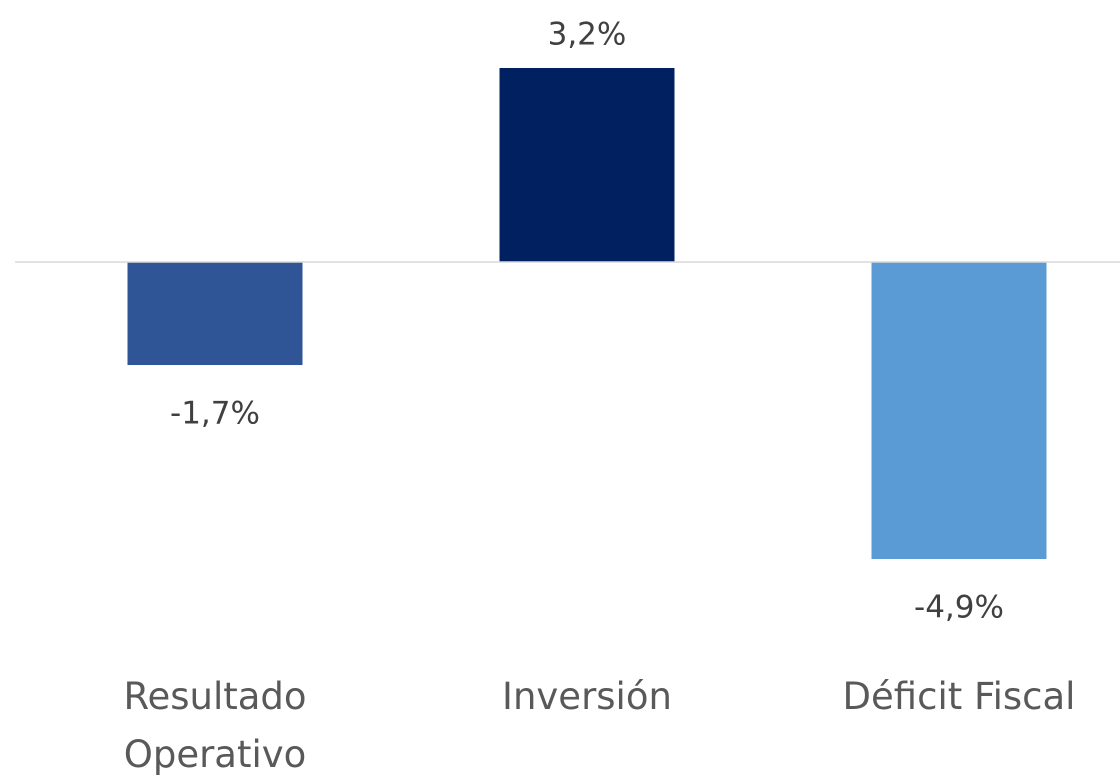 The height and width of the screenshot is (779, 1120). I want to click on value-label: -1,7%, so click(215, 414).